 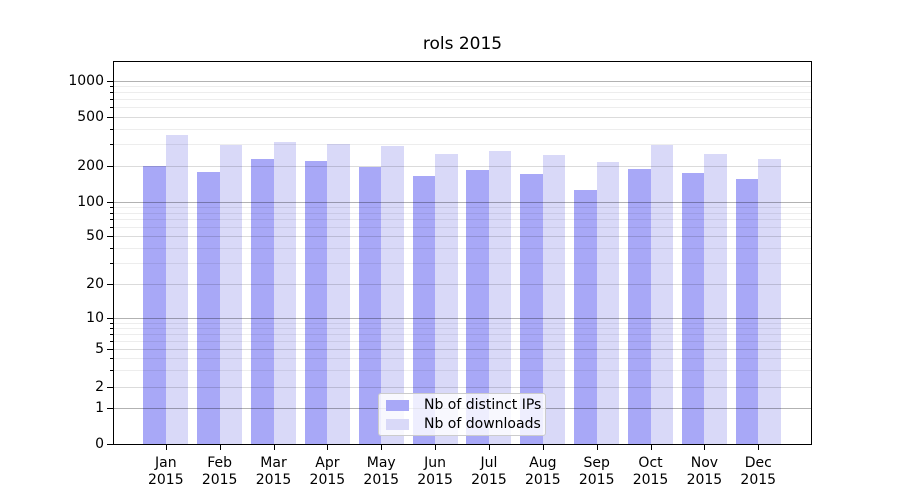 I want to click on bar-sep-distinct-ips, so click(x=585, y=317).